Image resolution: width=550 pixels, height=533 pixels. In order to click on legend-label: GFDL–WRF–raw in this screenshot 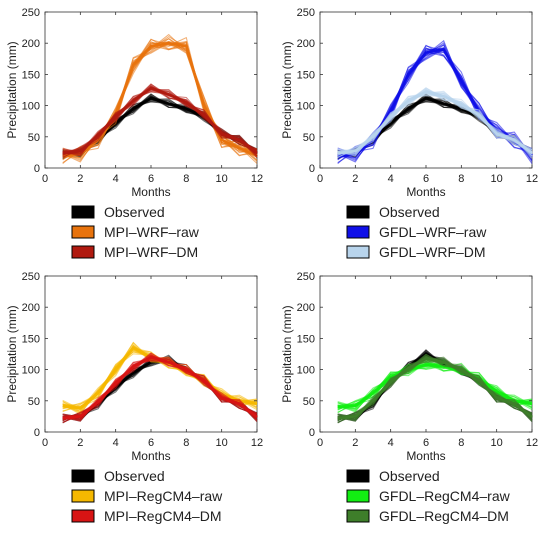, I will do `click(433, 232)`.